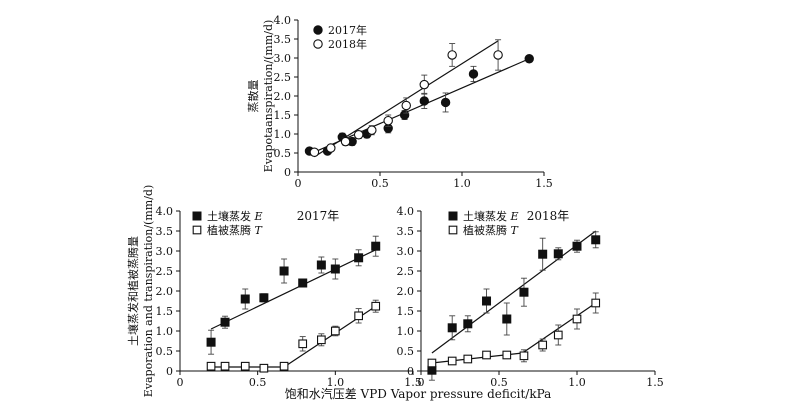 The height and width of the screenshot is (409, 800). Describe the element at coordinates (148, 291) in the screenshot. I see `y-axis-label-en: Evaporation and transpiration/(mm/d)` at that location.